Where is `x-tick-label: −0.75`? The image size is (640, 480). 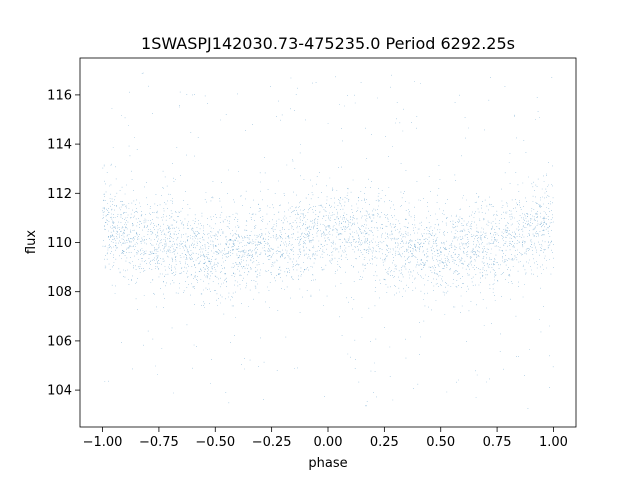 x-tick-label: −0.75 is located at coordinates (159, 442).